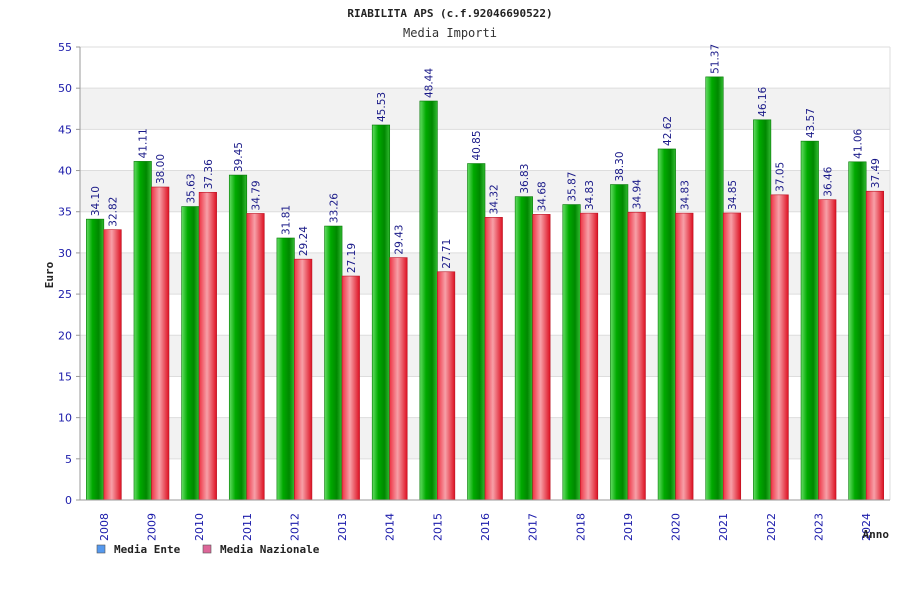 The image size is (900, 600). What do you see at coordinates (65, 47) in the screenshot?
I see `y-tick-label: 55` at bounding box center [65, 47].